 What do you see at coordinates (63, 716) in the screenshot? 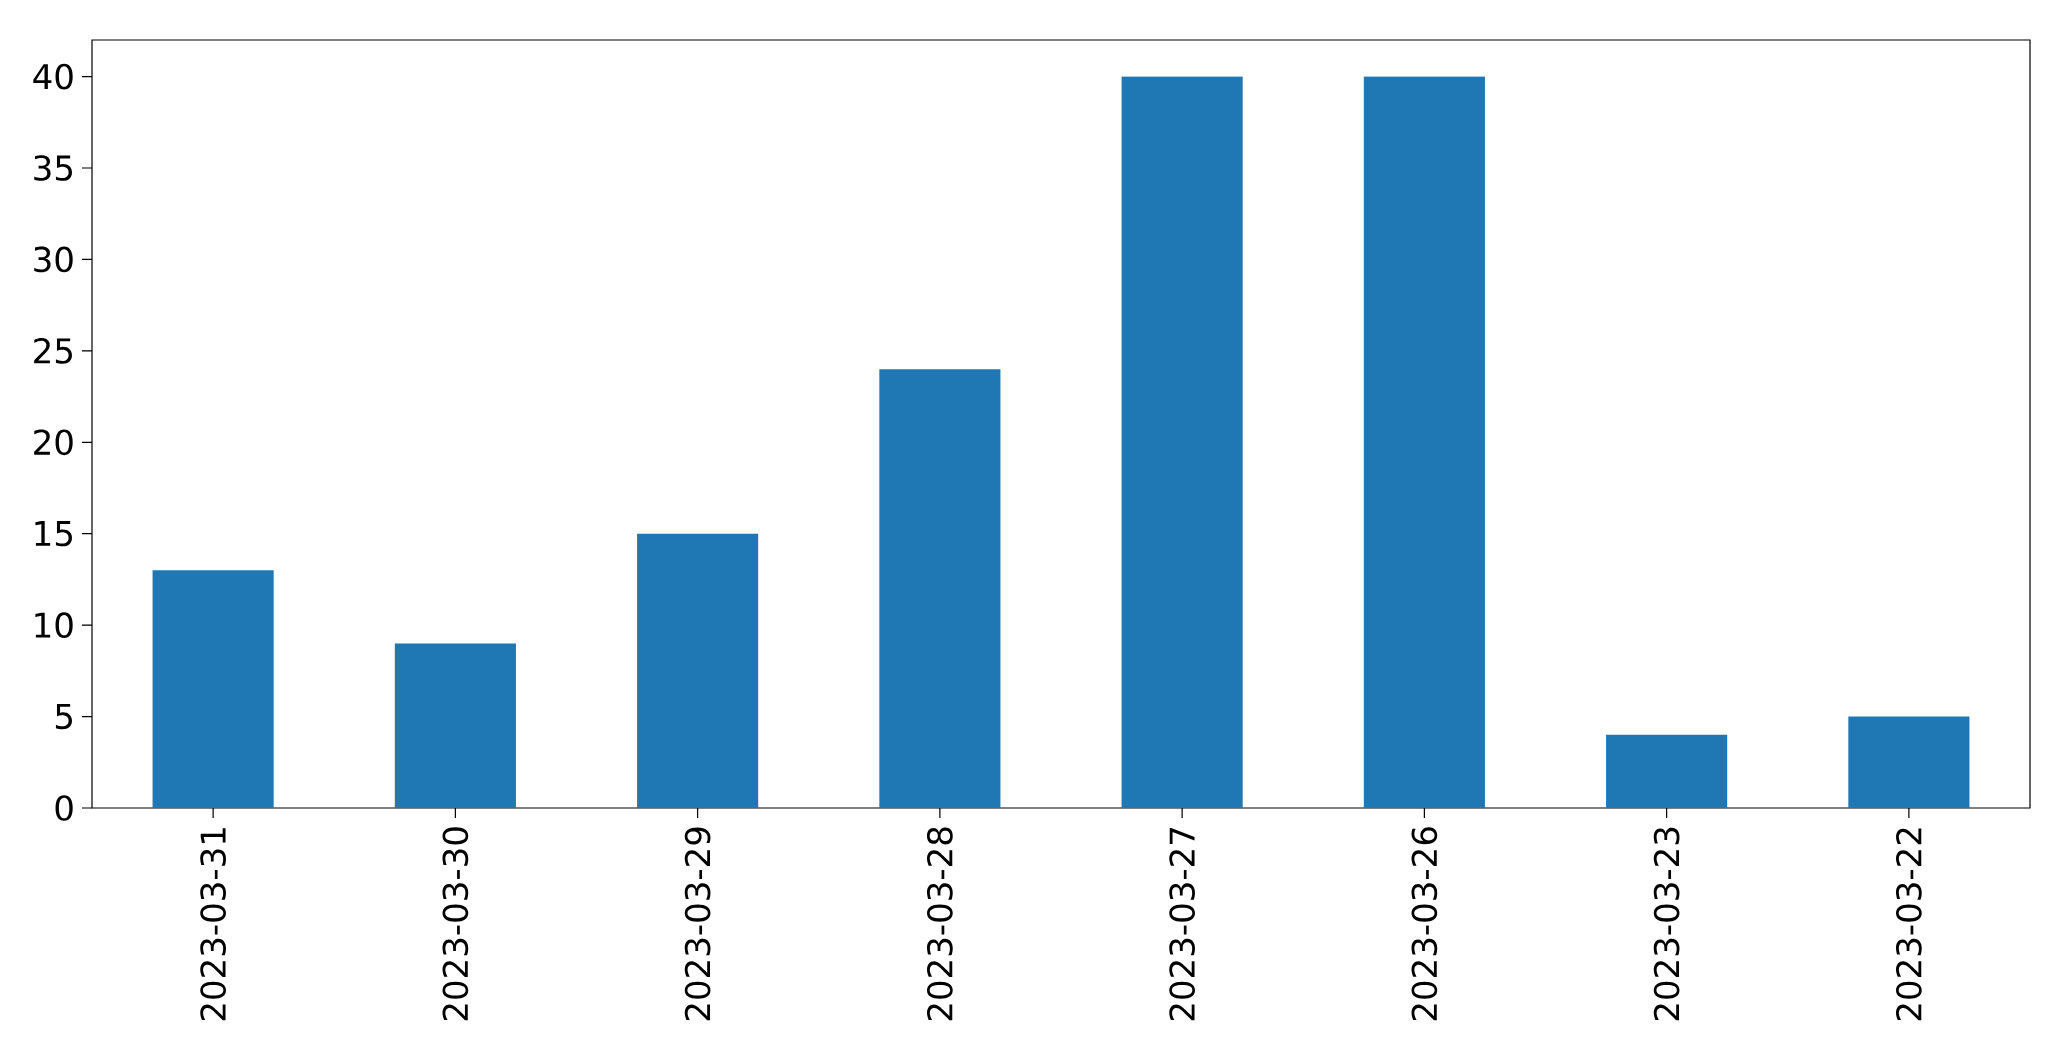
I see `y-tick-label: 5` at bounding box center [63, 716].